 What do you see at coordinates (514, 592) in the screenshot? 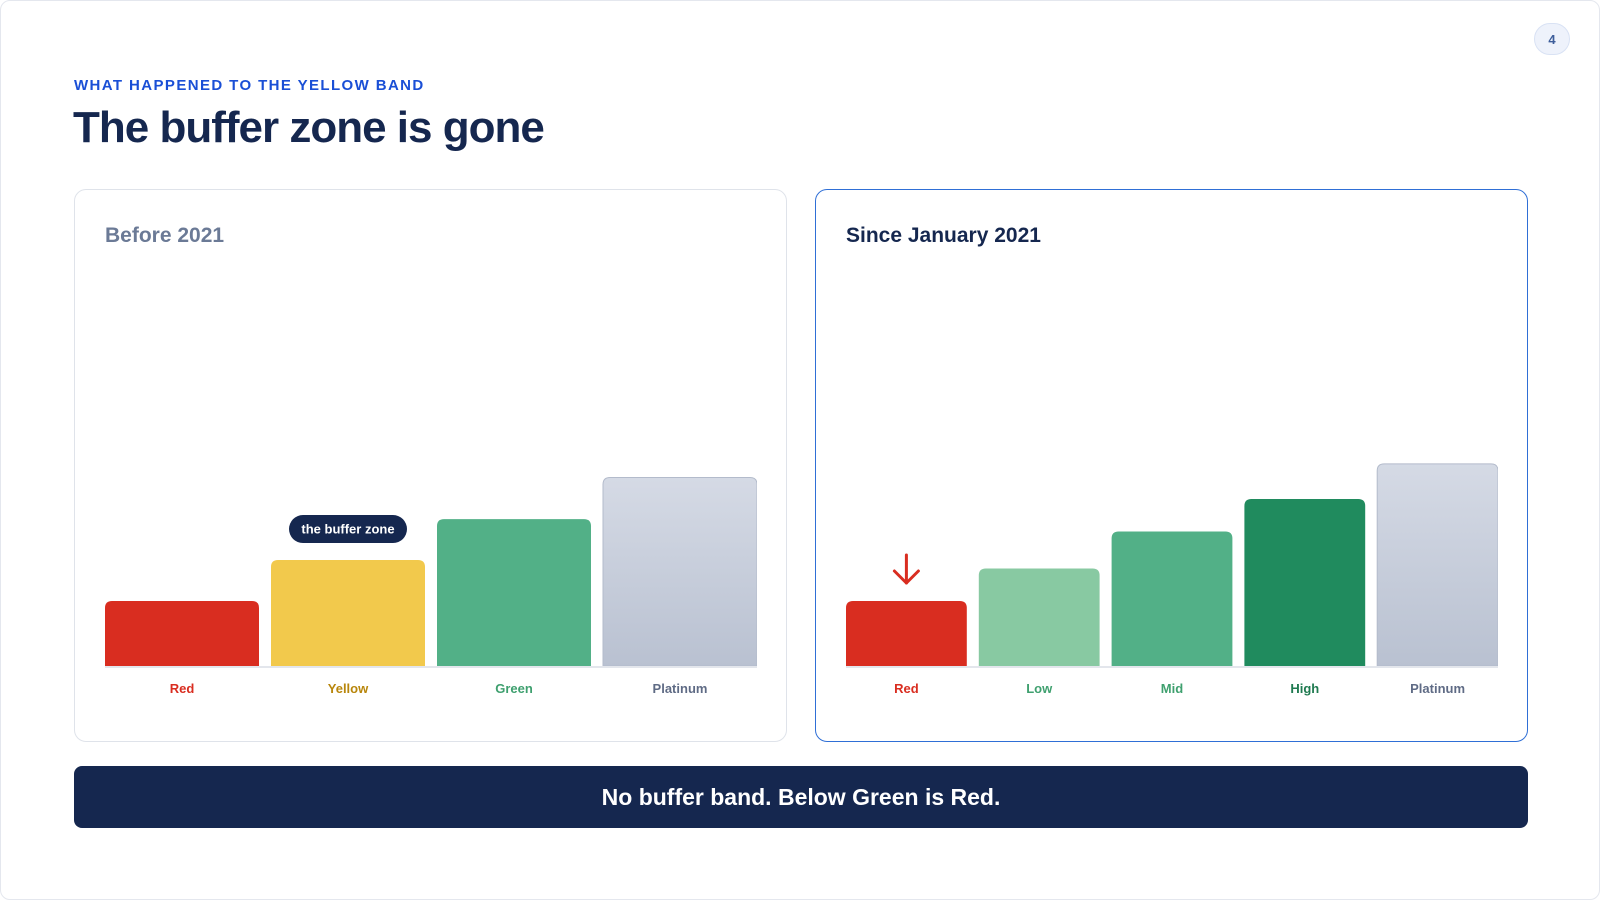
I see `bar-green` at bounding box center [514, 592].